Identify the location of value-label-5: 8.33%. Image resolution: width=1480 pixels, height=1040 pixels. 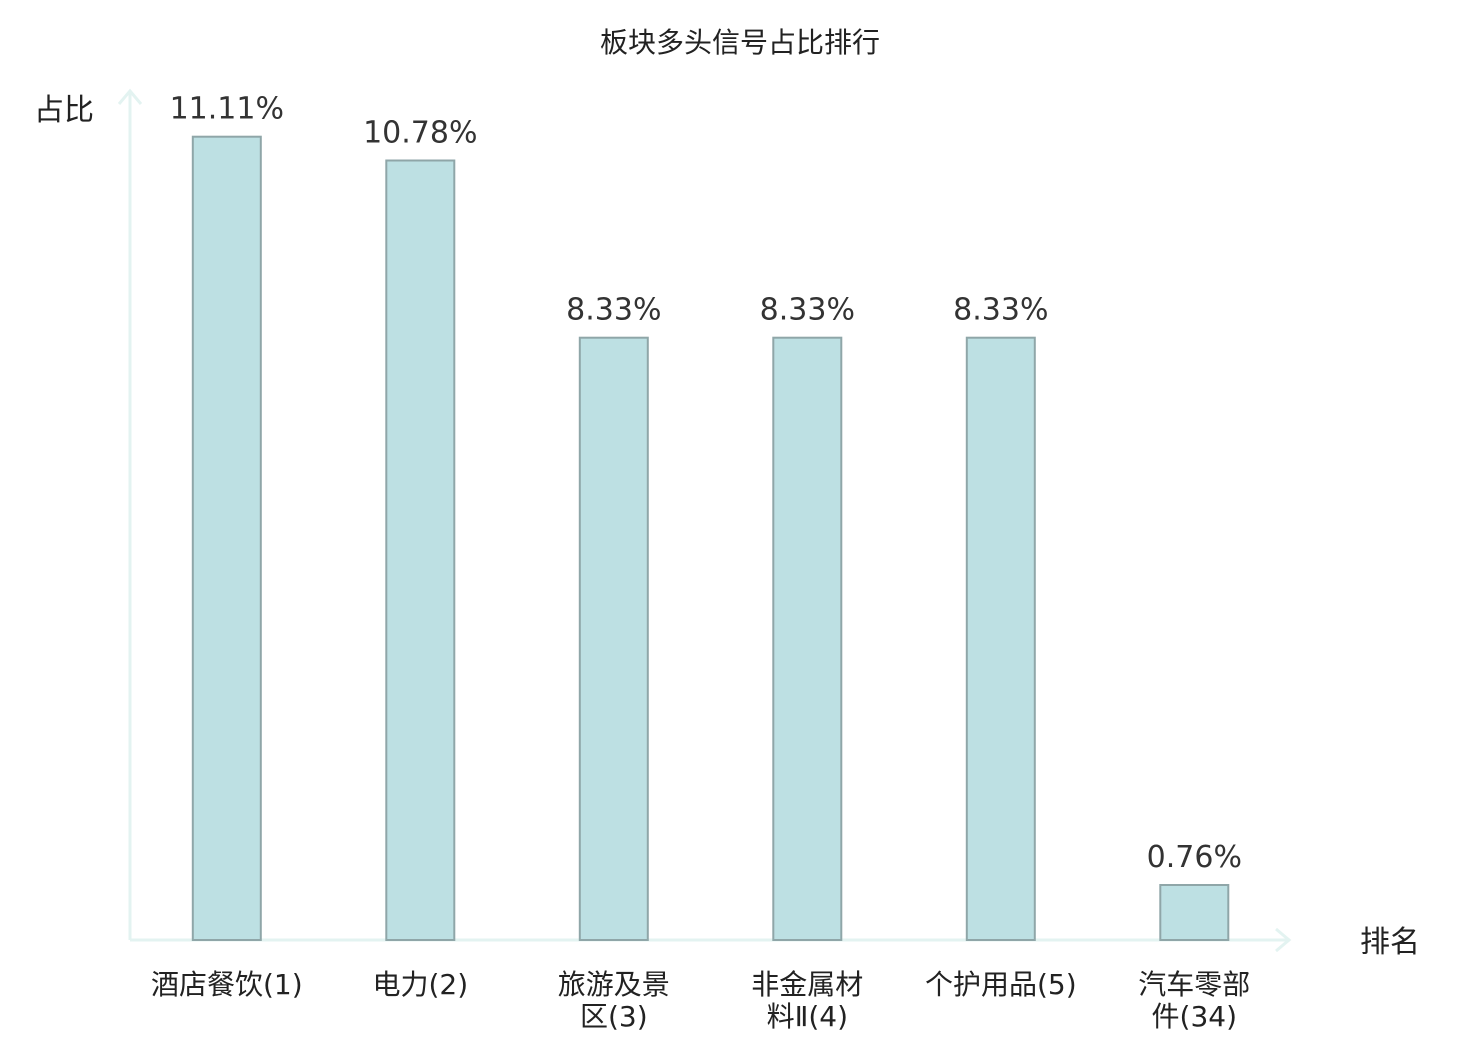
(1000, 310).